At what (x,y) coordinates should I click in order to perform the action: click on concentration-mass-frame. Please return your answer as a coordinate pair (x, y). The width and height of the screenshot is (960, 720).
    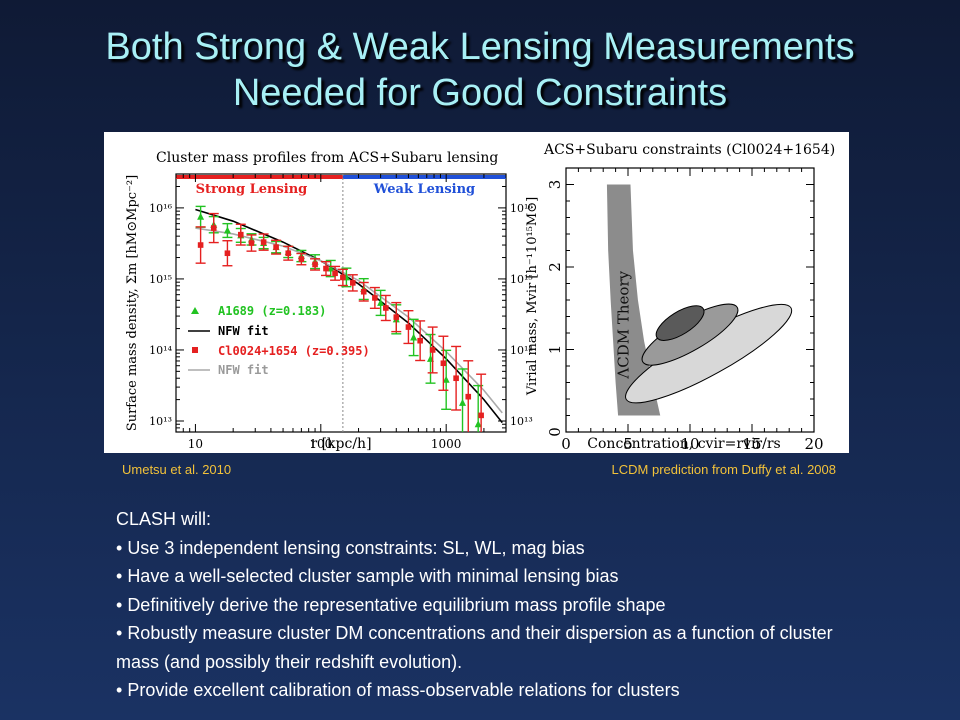
    Looking at the image, I should click on (690, 300).